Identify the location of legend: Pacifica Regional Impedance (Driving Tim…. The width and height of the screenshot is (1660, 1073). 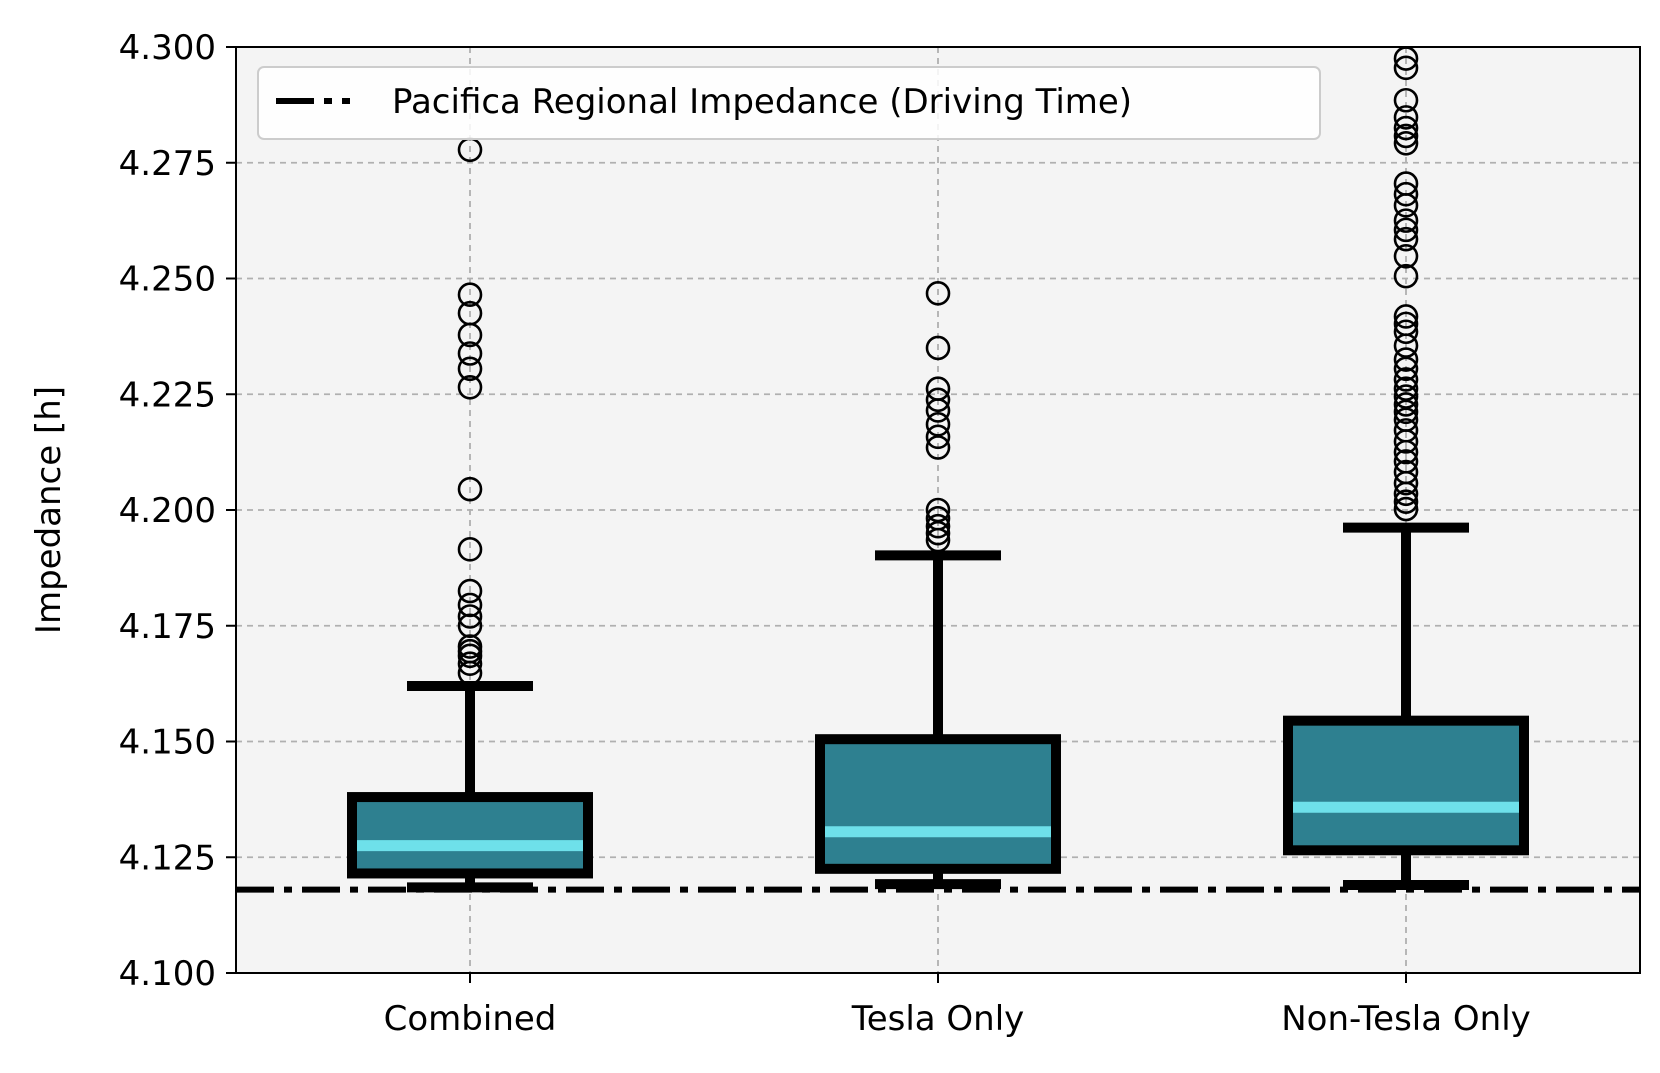
(789, 103).